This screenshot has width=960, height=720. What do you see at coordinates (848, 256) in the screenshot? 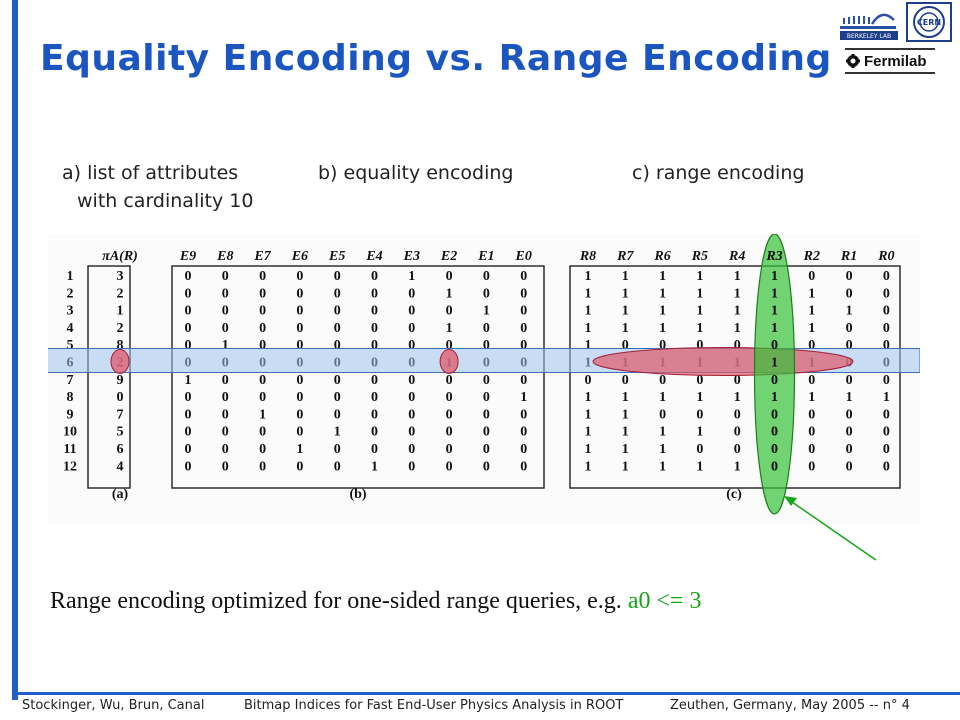
I see `range-header-R1: R1` at bounding box center [848, 256].